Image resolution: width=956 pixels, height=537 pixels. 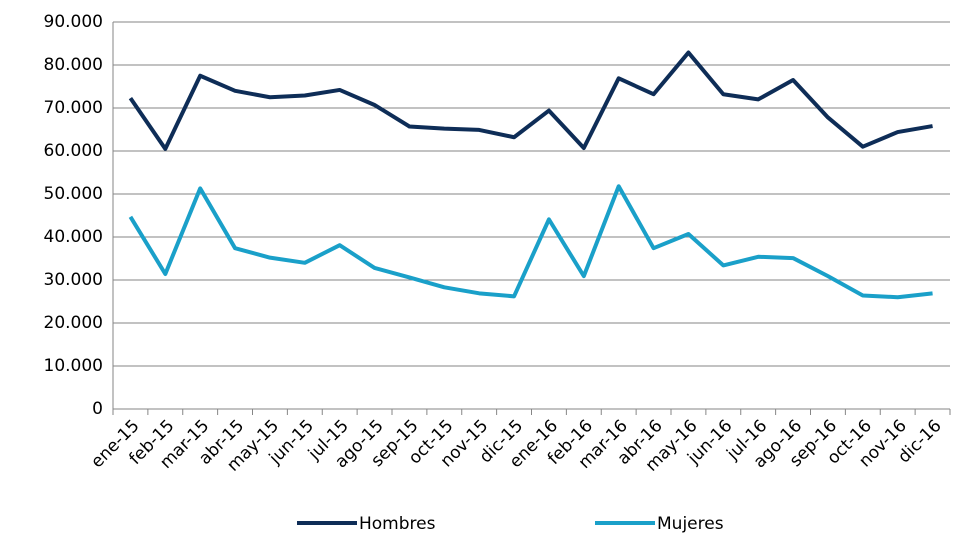 I want to click on y-tick-label: 70.000, so click(x=73, y=108).